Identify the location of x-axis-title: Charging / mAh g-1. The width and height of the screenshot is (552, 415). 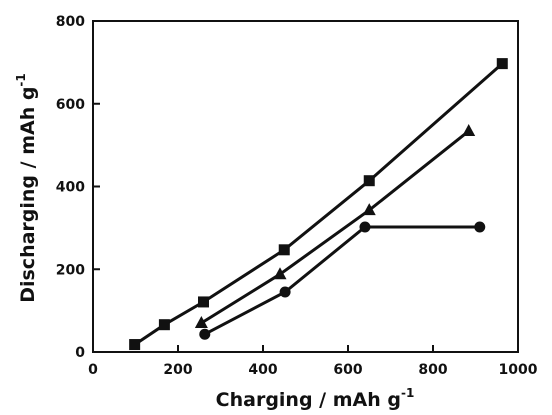
(315, 398).